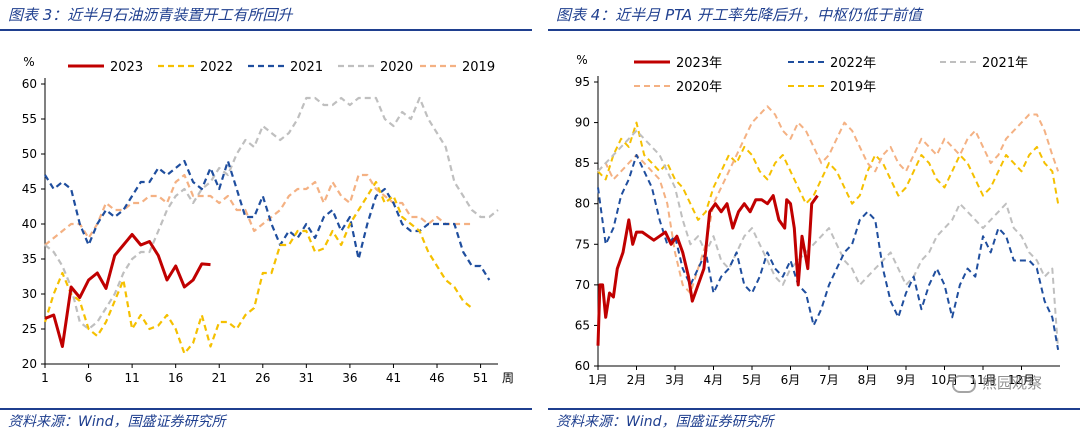 This screenshot has width=1080, height=438. Describe the element at coordinates (393, 378) in the screenshot. I see `x-tick-label: 41` at that location.